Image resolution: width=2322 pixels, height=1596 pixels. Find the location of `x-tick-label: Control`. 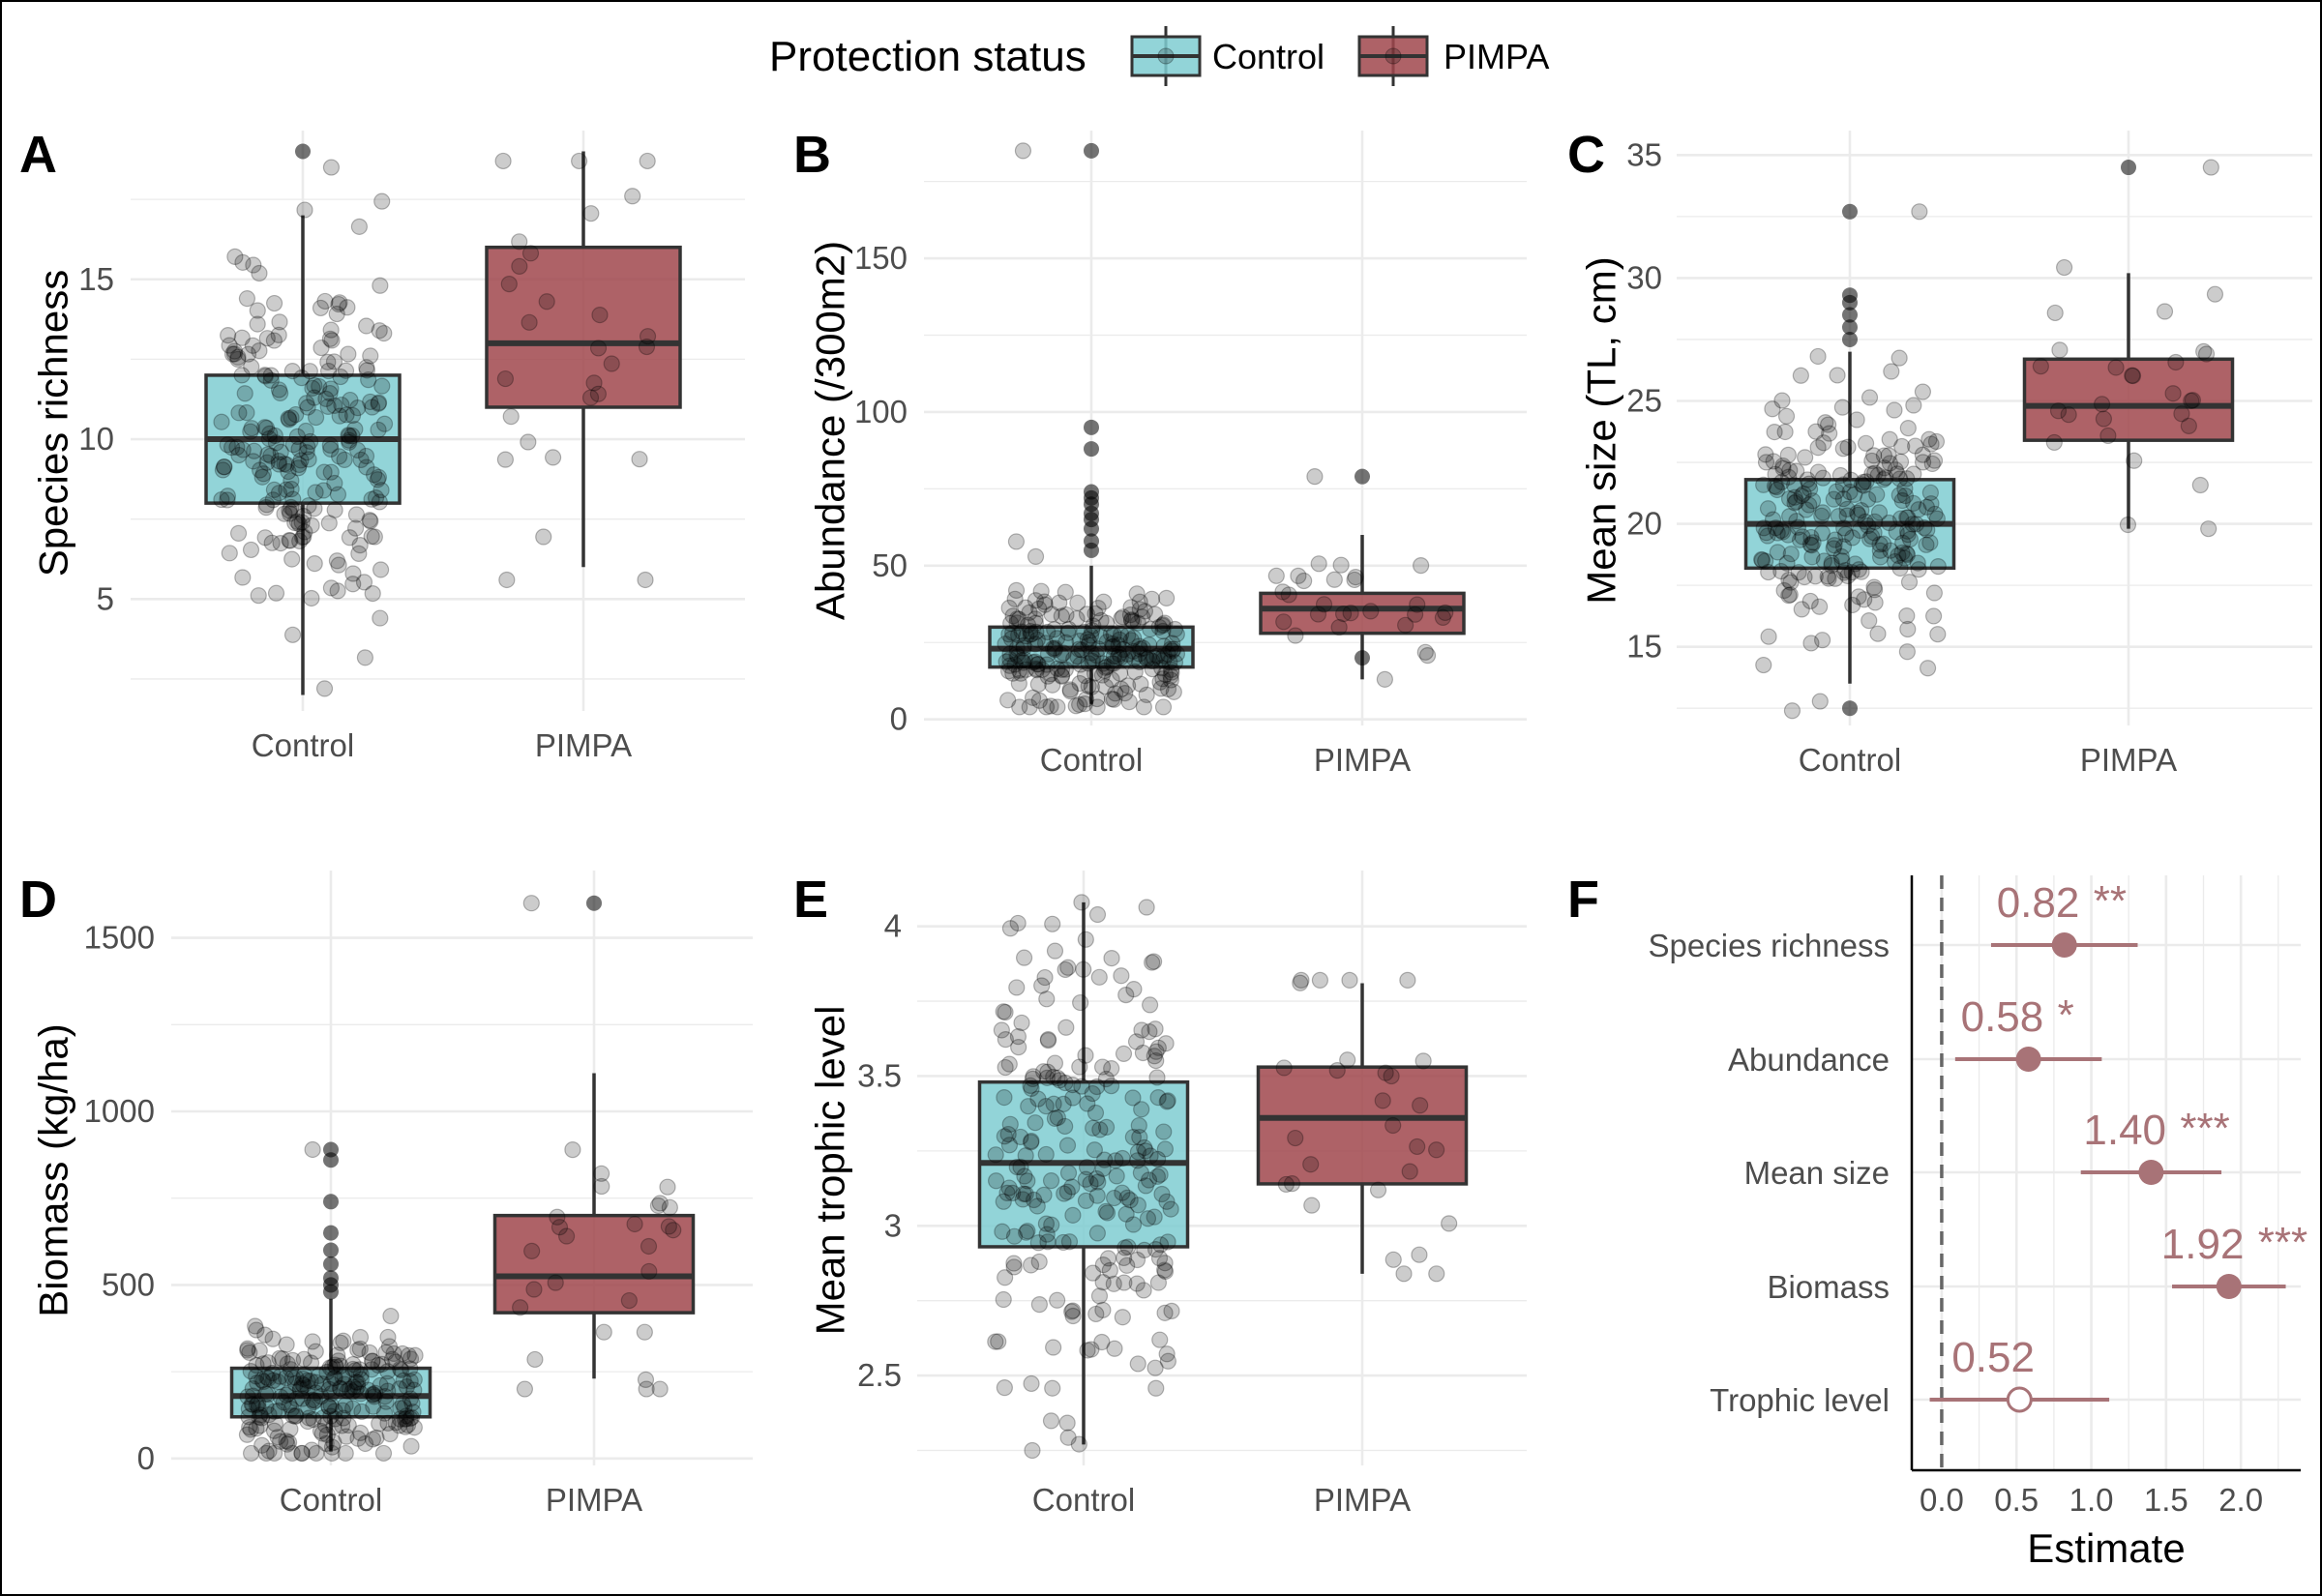

x-tick-label: Control is located at coordinates (303, 745).